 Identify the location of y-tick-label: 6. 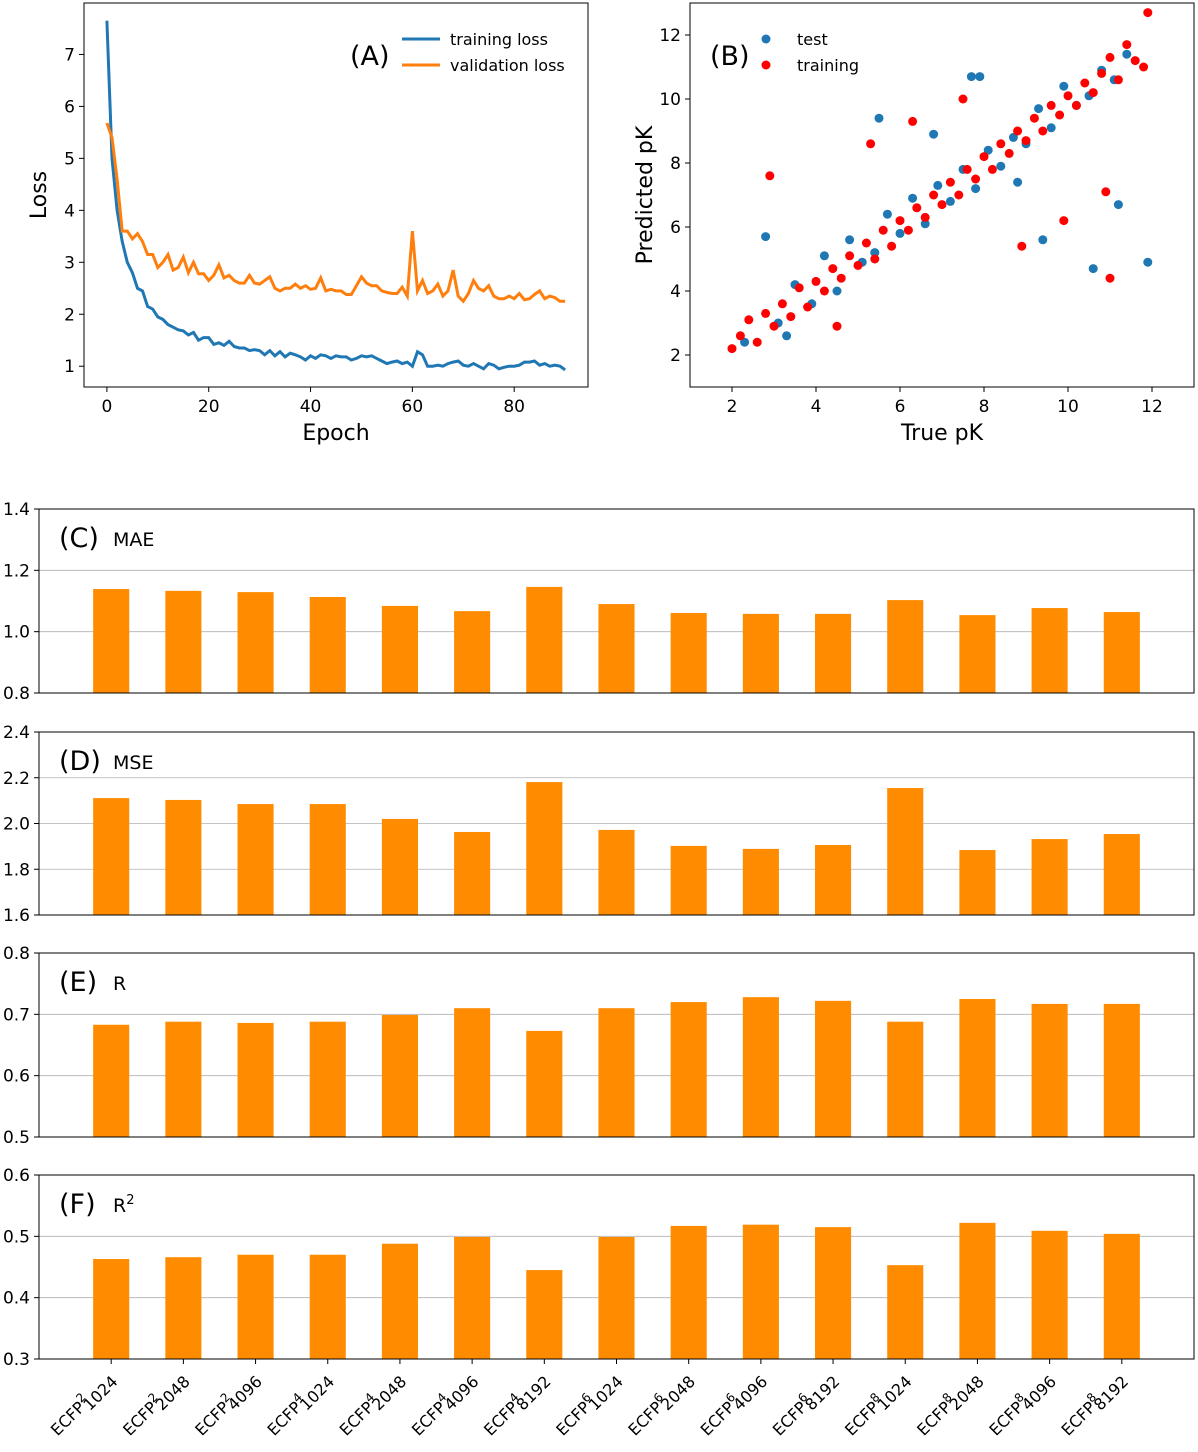
(69, 107).